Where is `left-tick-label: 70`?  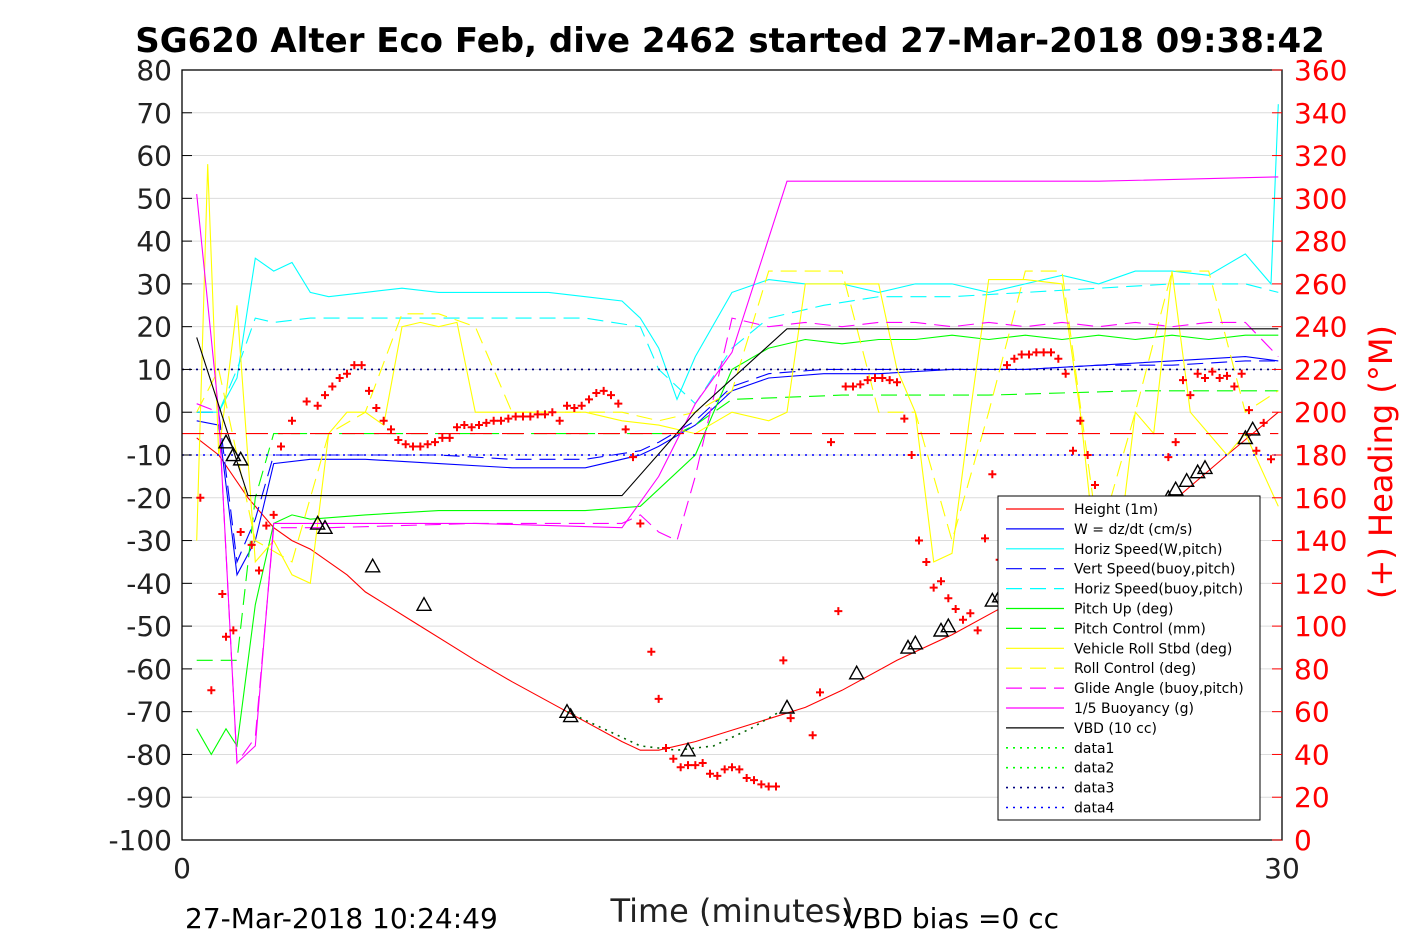
left-tick-label: 70 is located at coordinates (154, 113).